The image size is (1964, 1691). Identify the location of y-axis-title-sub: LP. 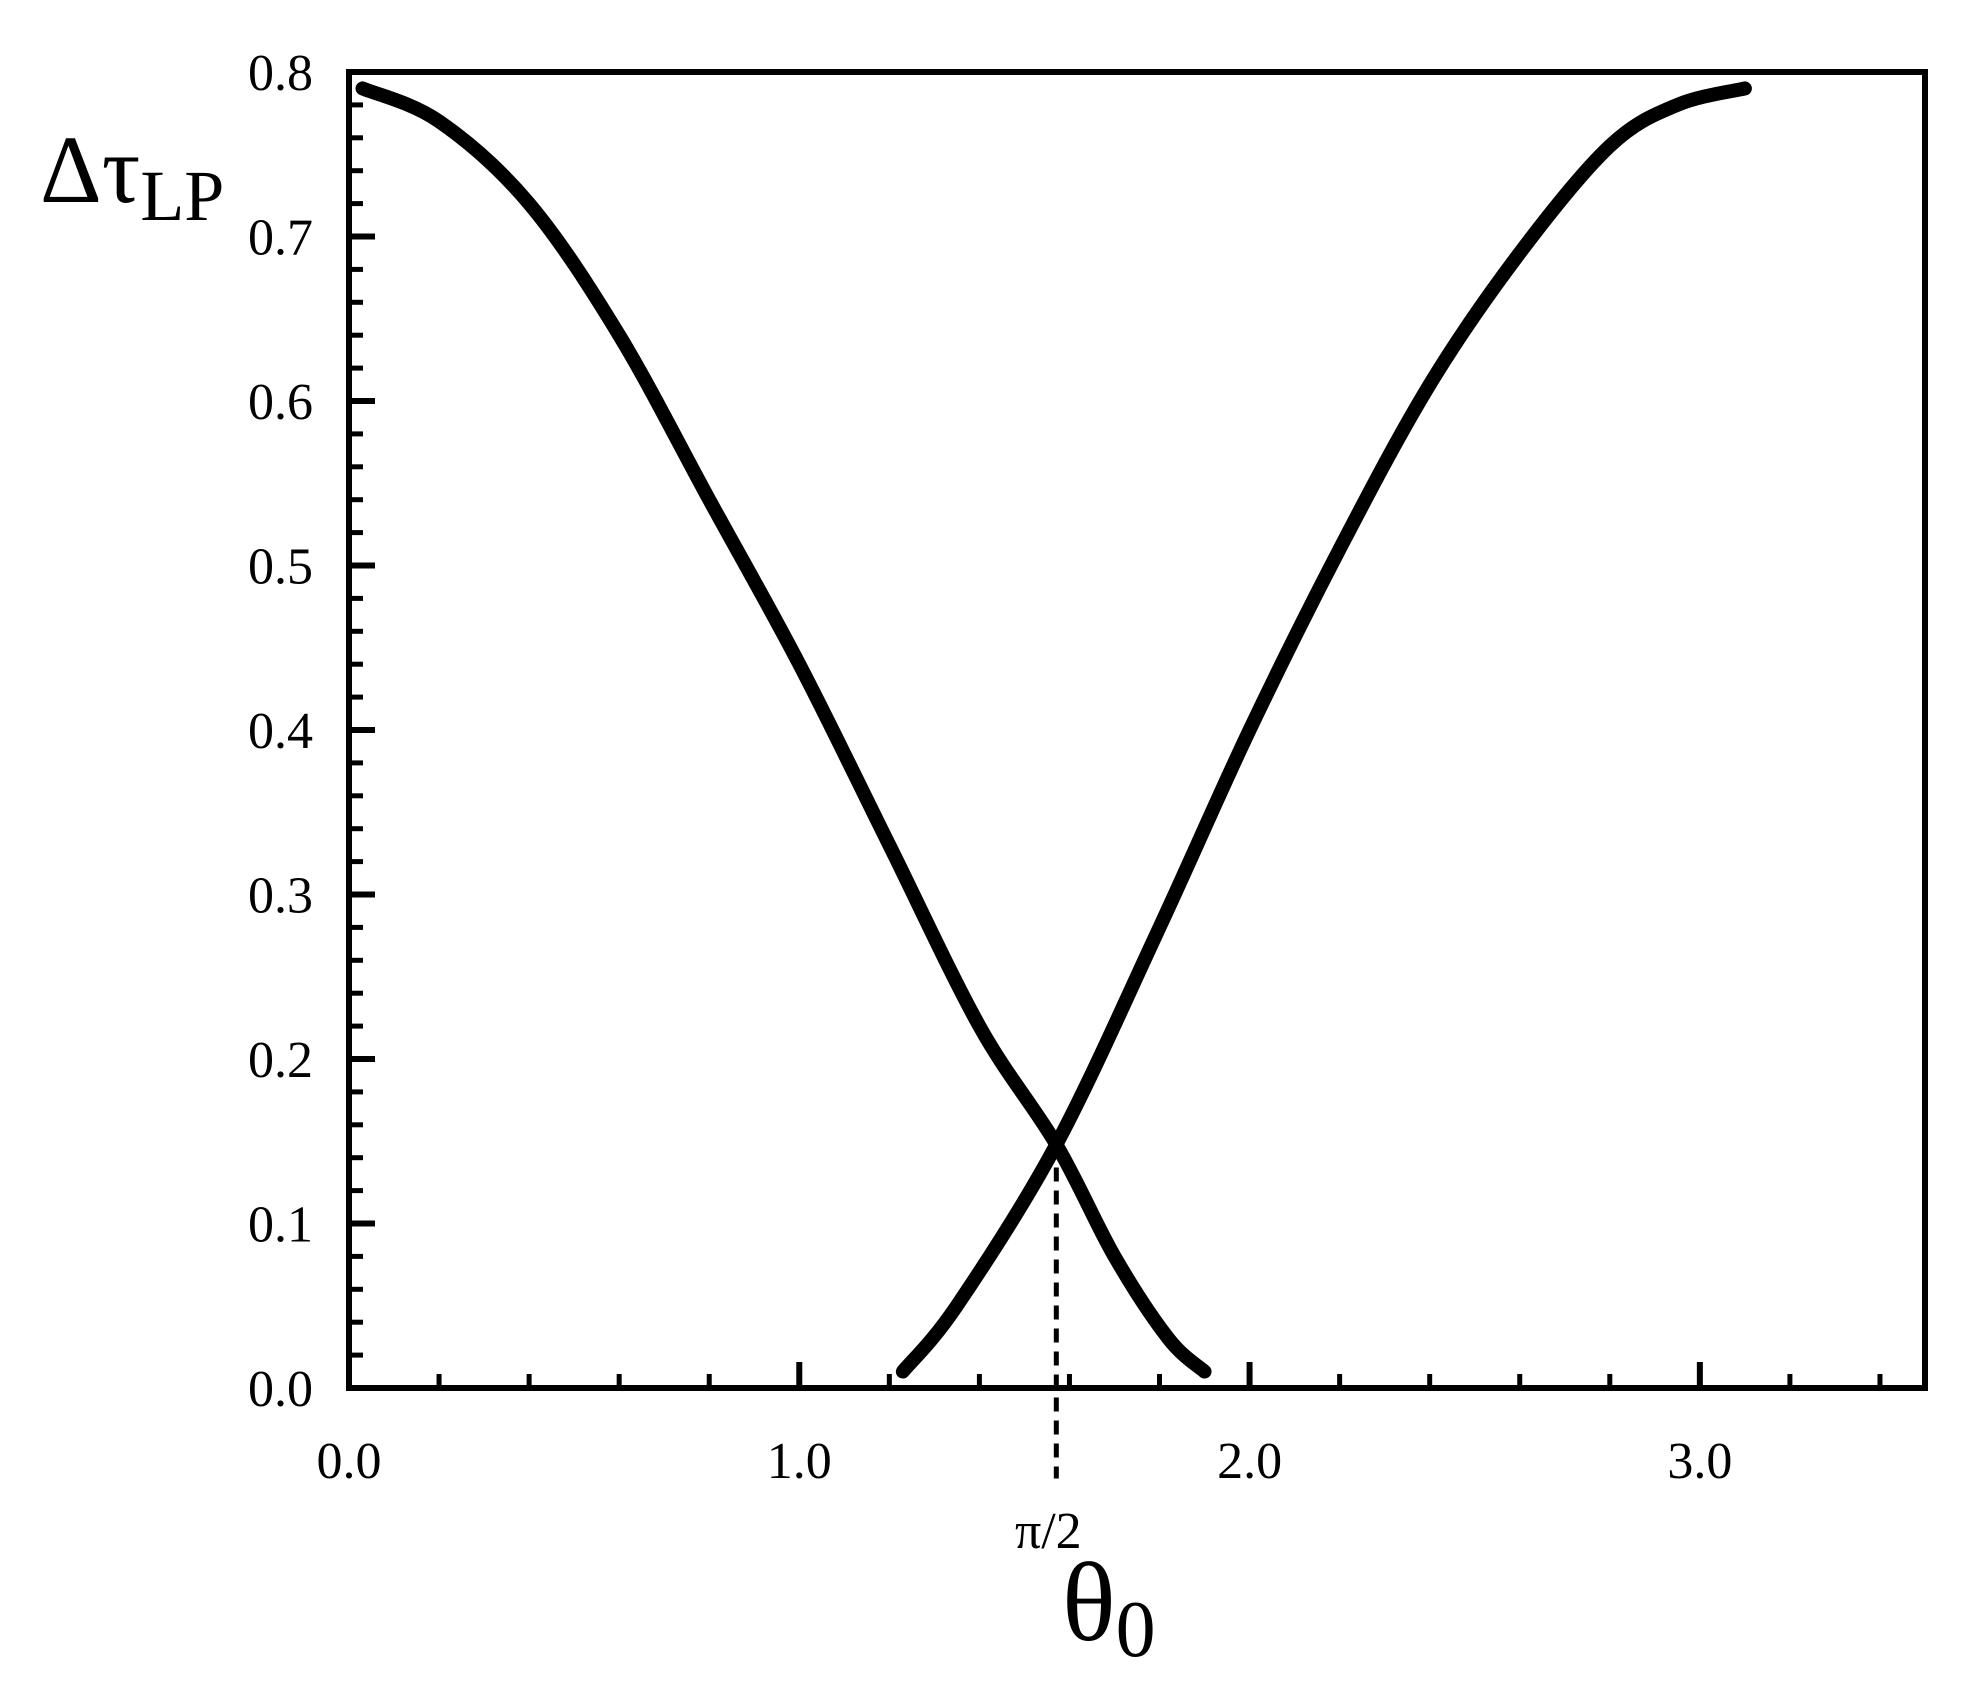
(182, 196).